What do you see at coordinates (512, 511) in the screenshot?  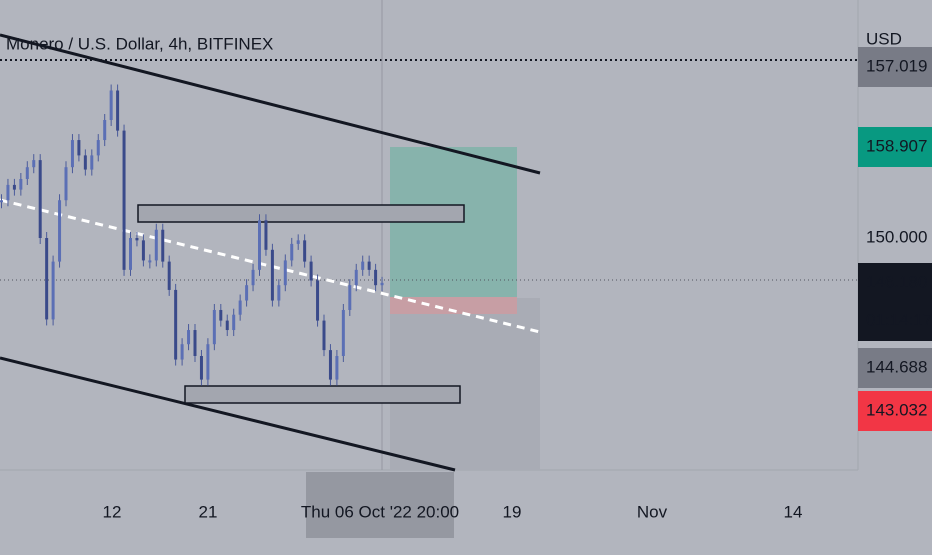 I see `time-label: 19` at bounding box center [512, 511].